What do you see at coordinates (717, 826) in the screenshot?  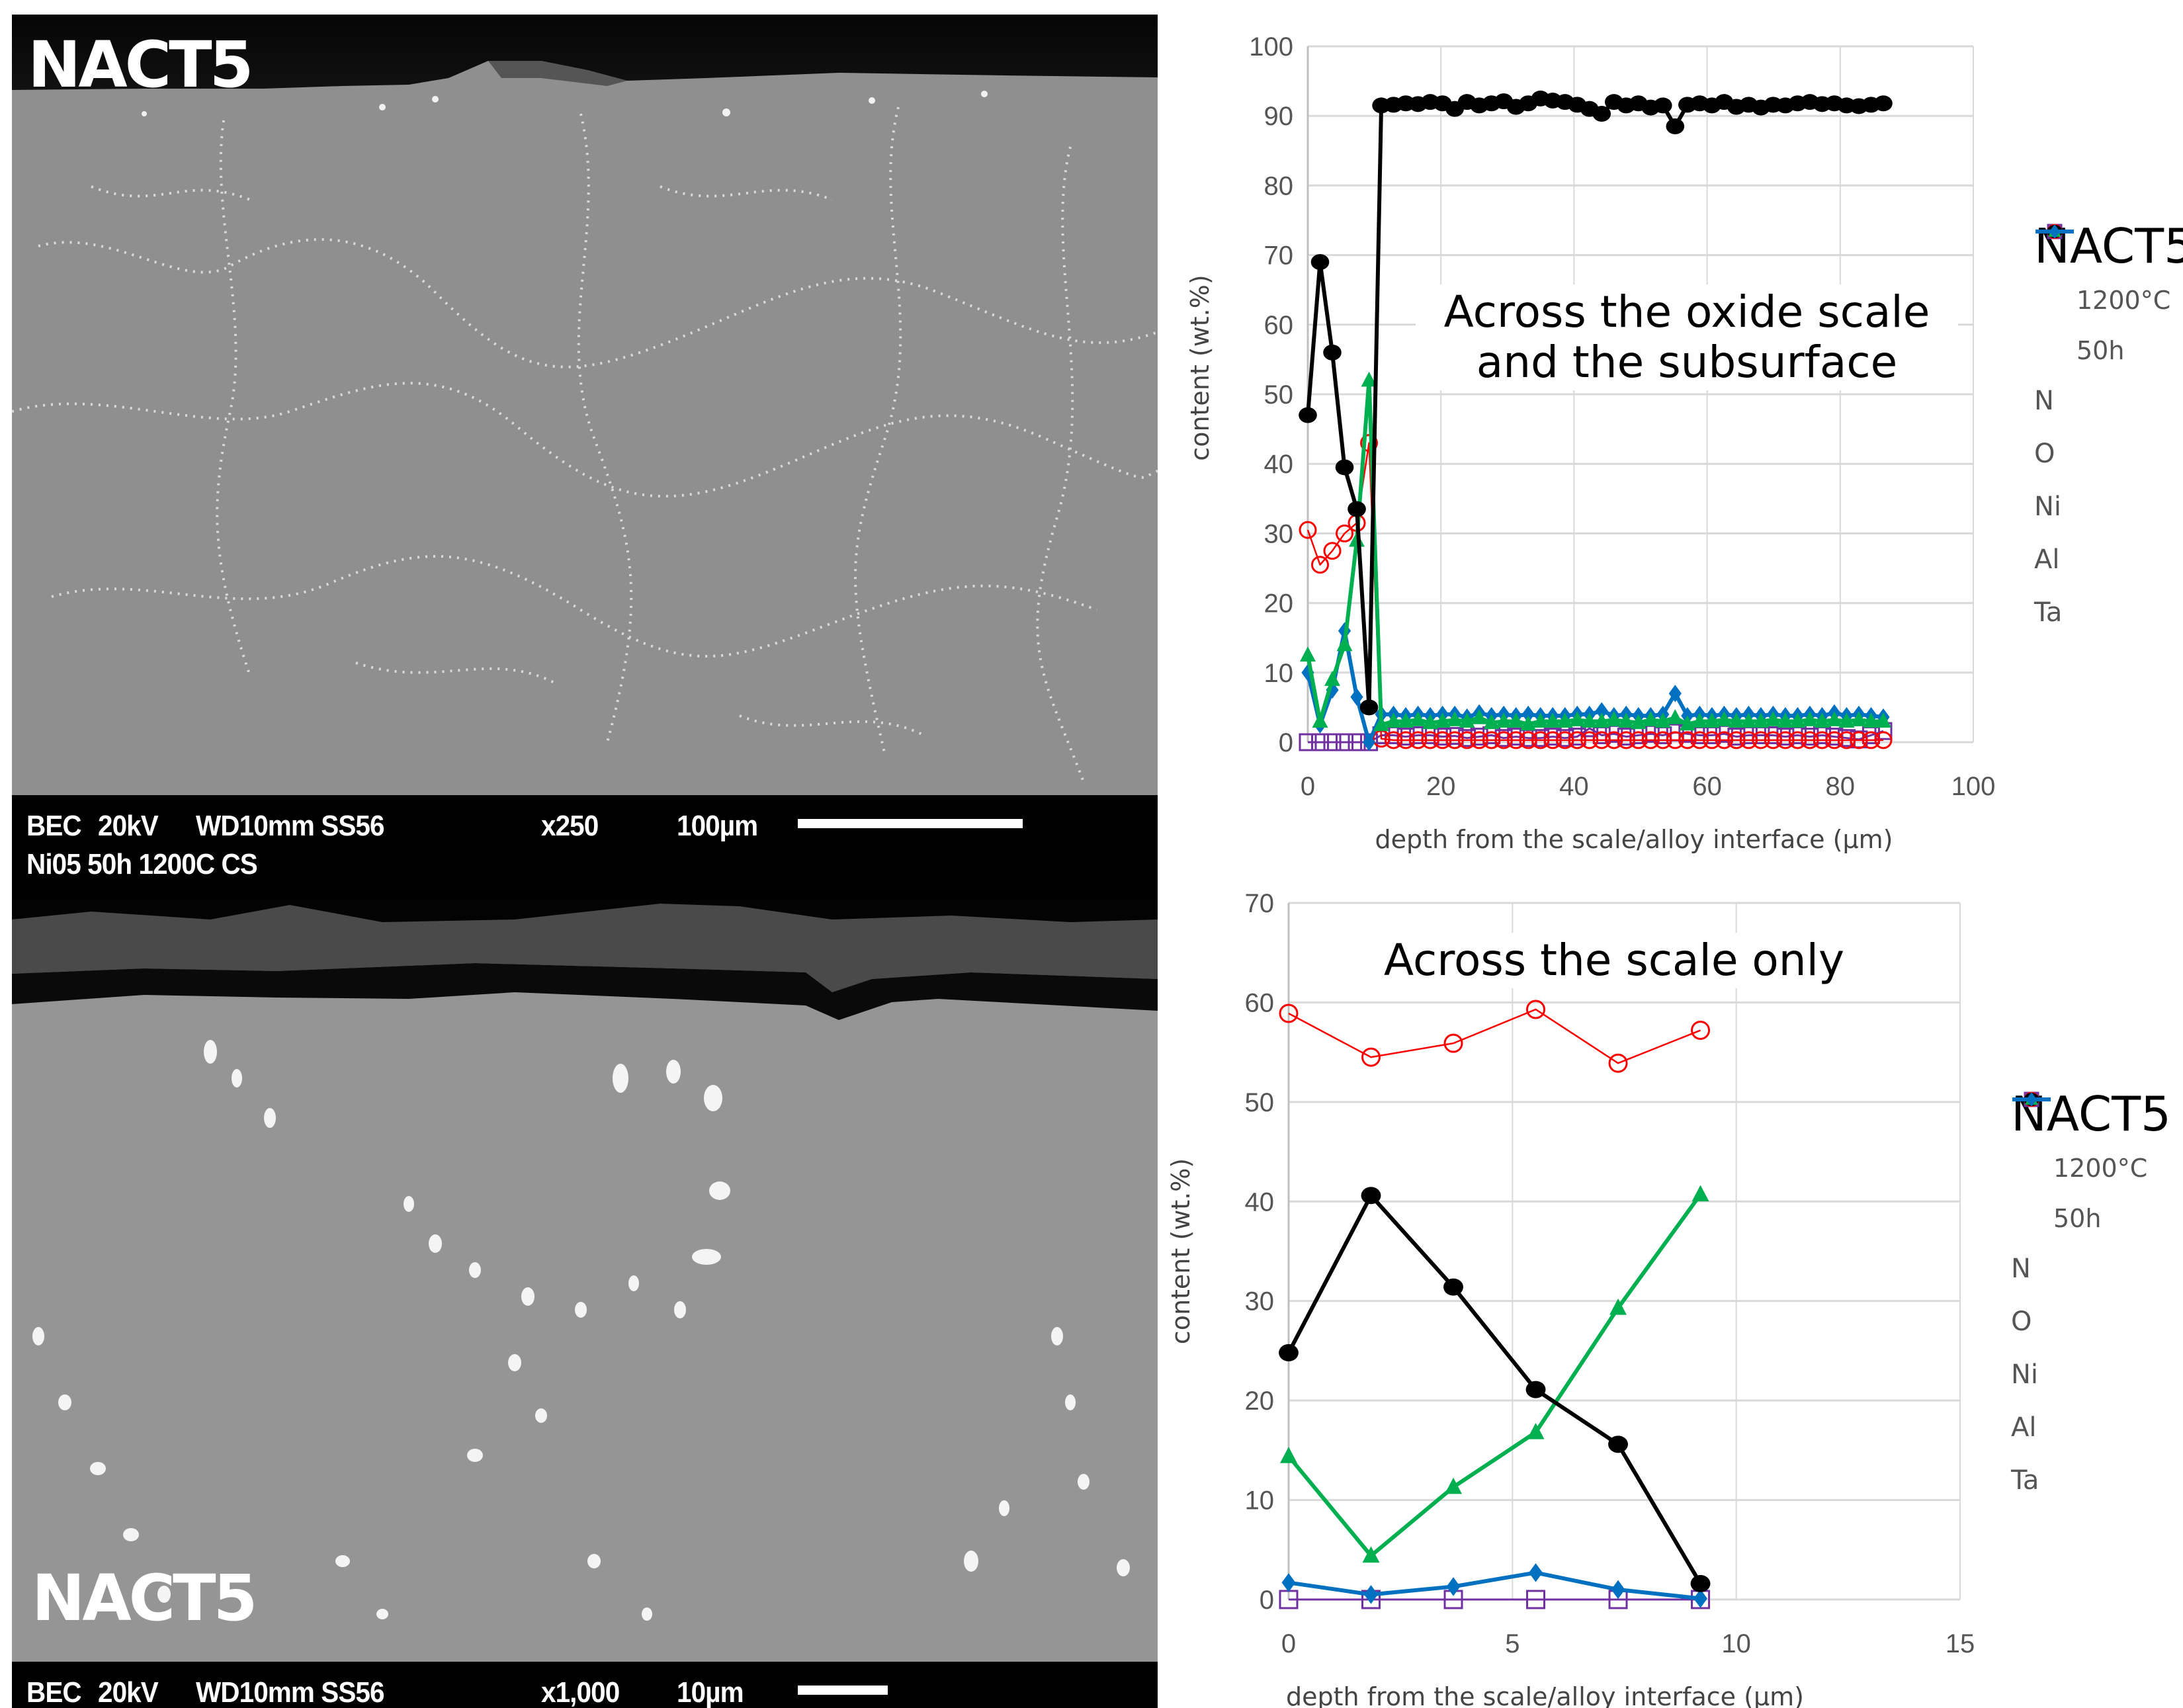 I see `sem-scale-label: 100µm` at bounding box center [717, 826].